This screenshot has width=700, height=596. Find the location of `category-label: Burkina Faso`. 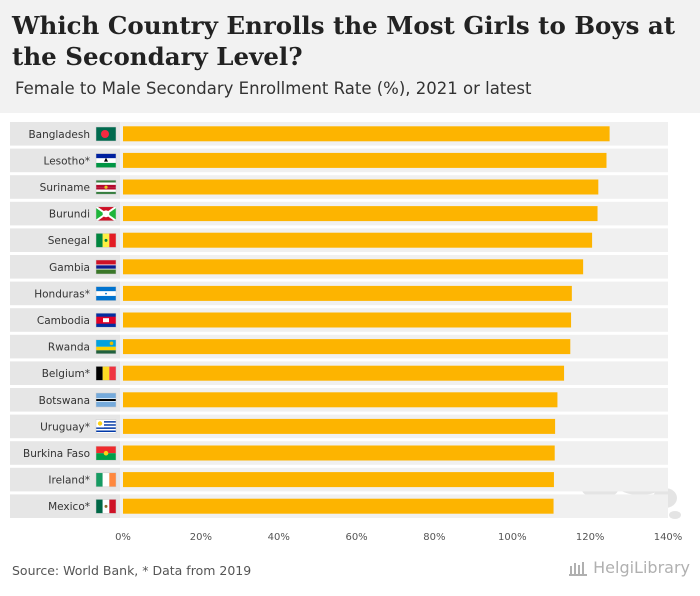

category-label: Burkina Faso is located at coordinates (56, 454).